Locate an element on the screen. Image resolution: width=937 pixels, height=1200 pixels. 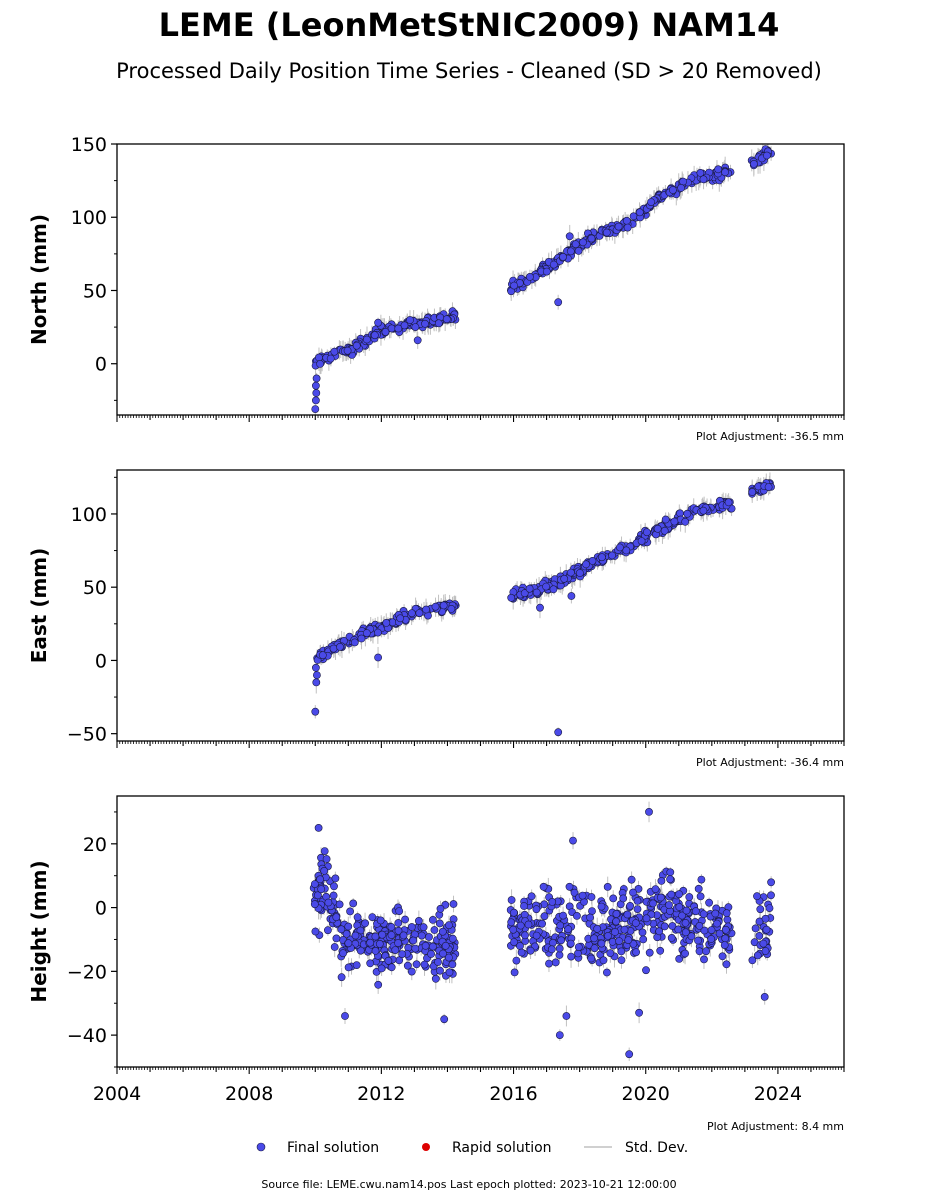
y-axis-label: North (mm) is located at coordinates (39, 279).